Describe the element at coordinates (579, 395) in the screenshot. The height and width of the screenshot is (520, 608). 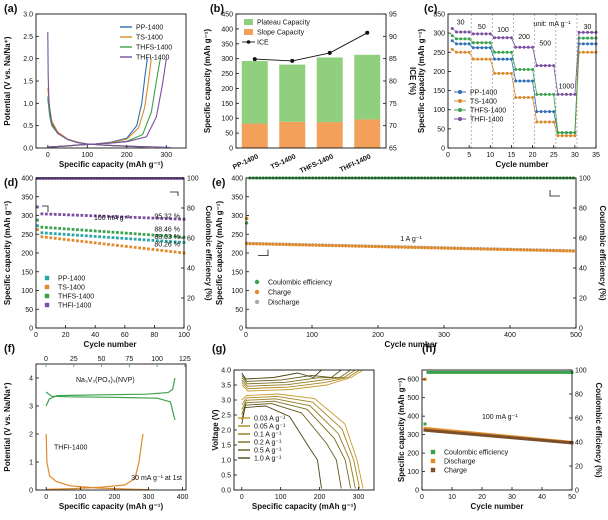
I see `panel-h-y2tick-label: 80` at that location.